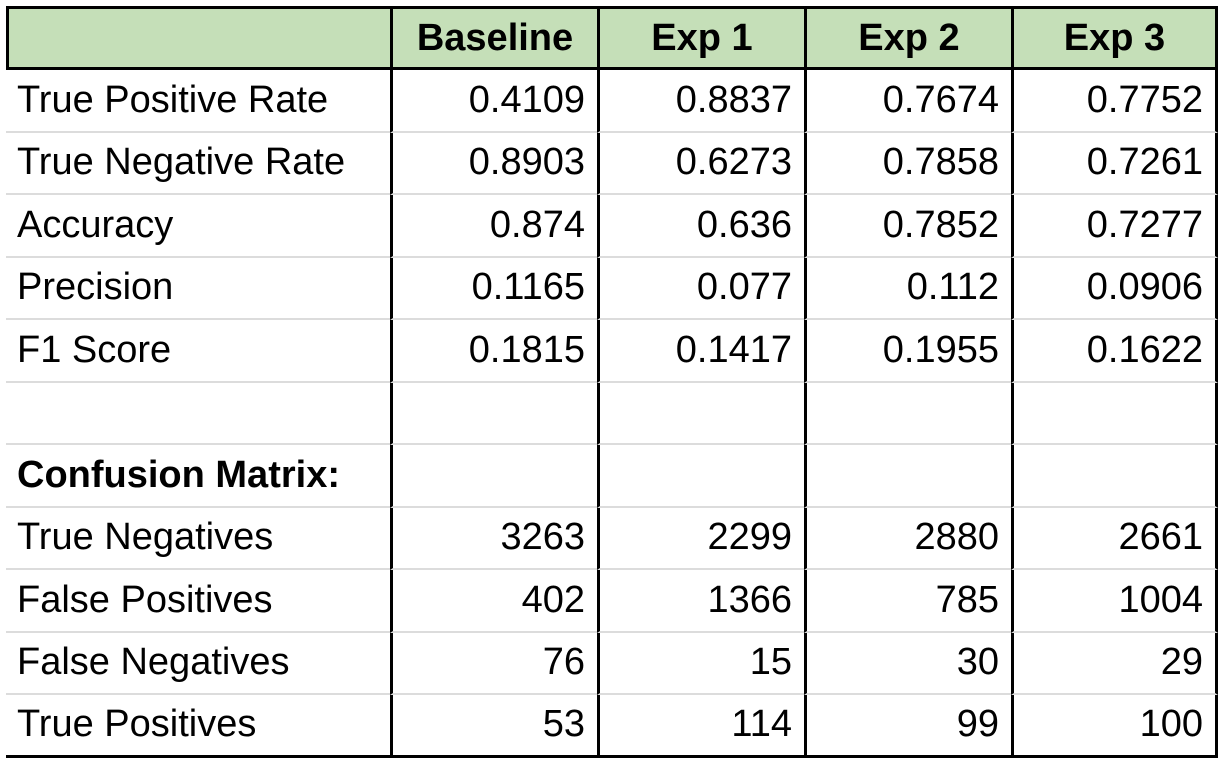  Describe the element at coordinates (700, 101) in the screenshot. I see `cell-tpr-exp1: 0.8837` at that location.